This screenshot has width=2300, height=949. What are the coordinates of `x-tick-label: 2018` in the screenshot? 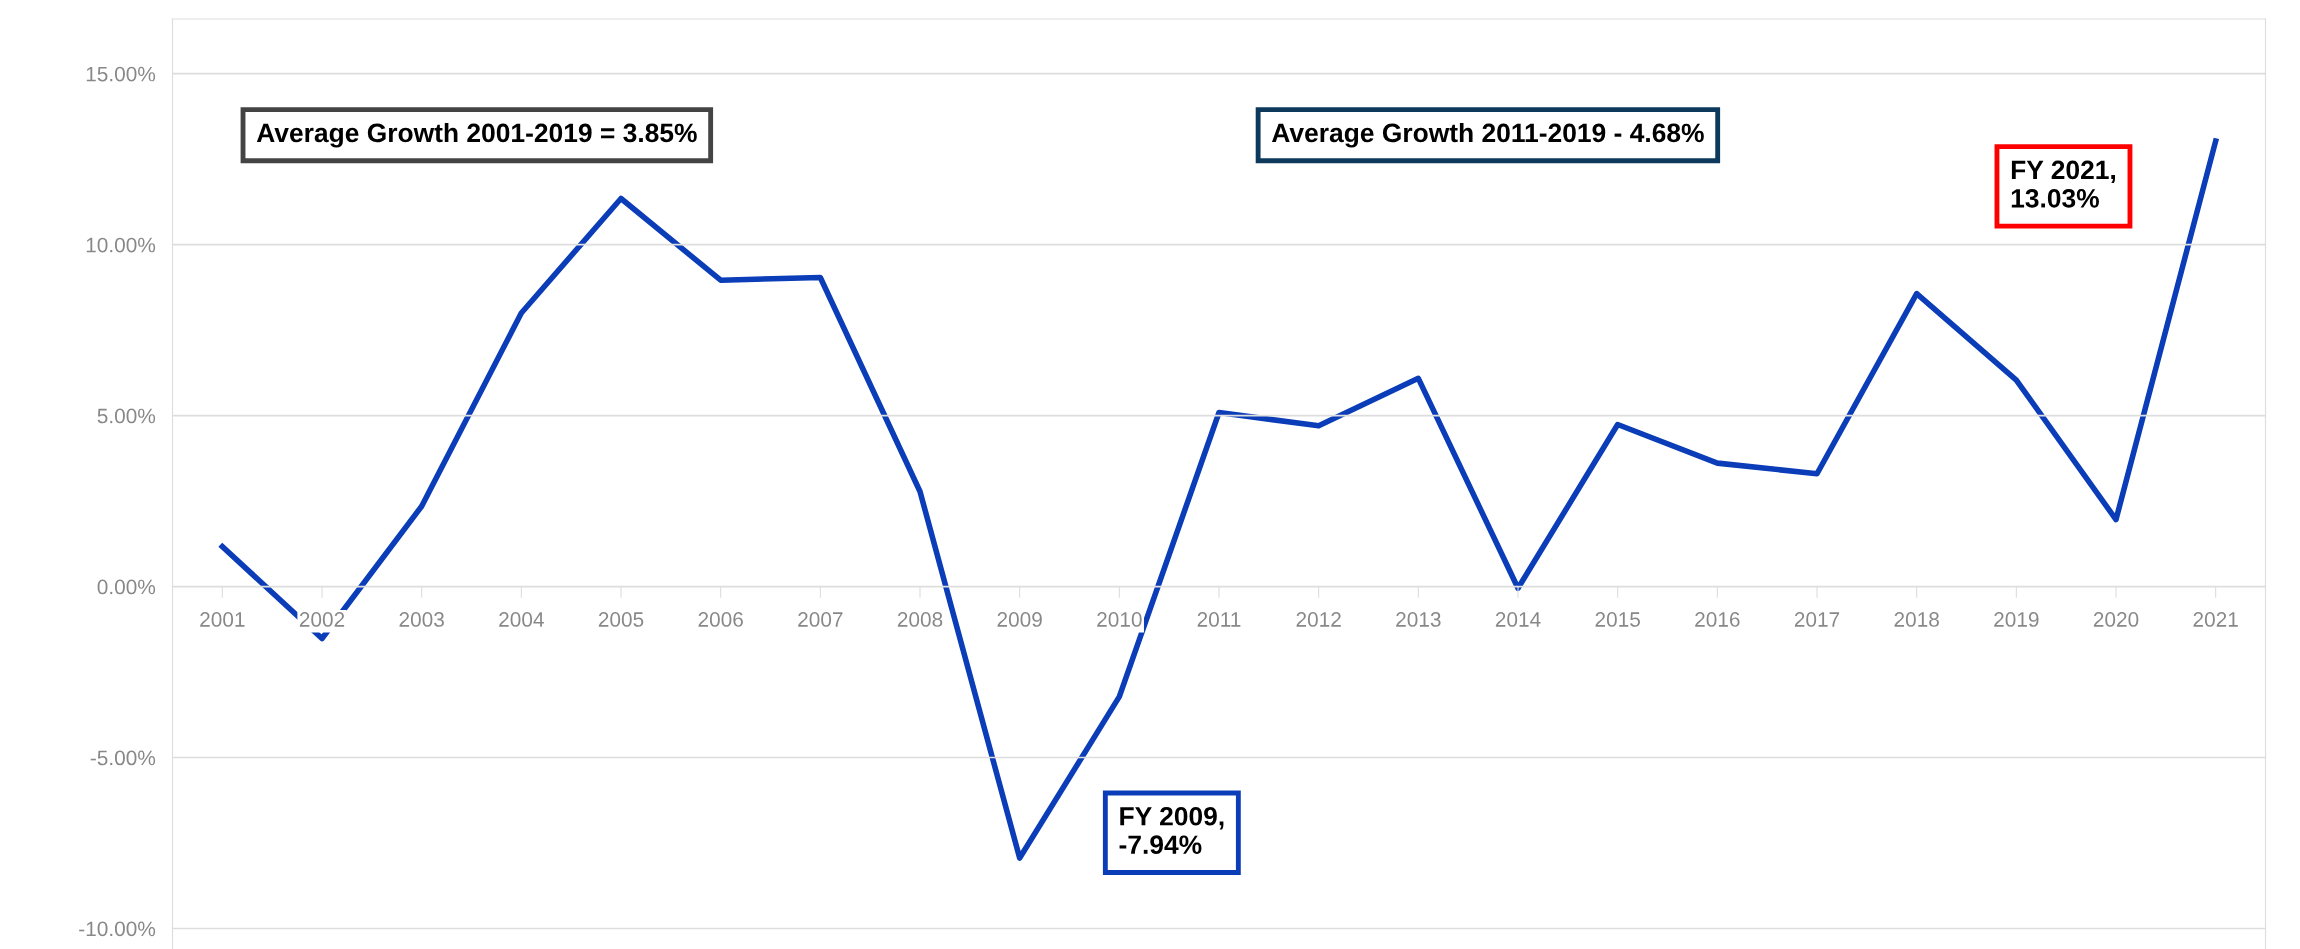 It's located at (1916, 619).